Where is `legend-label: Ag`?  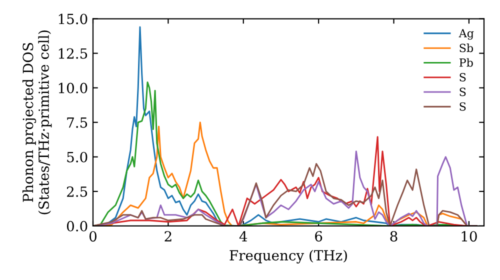 legend-label: Ag is located at coordinates (466, 34).